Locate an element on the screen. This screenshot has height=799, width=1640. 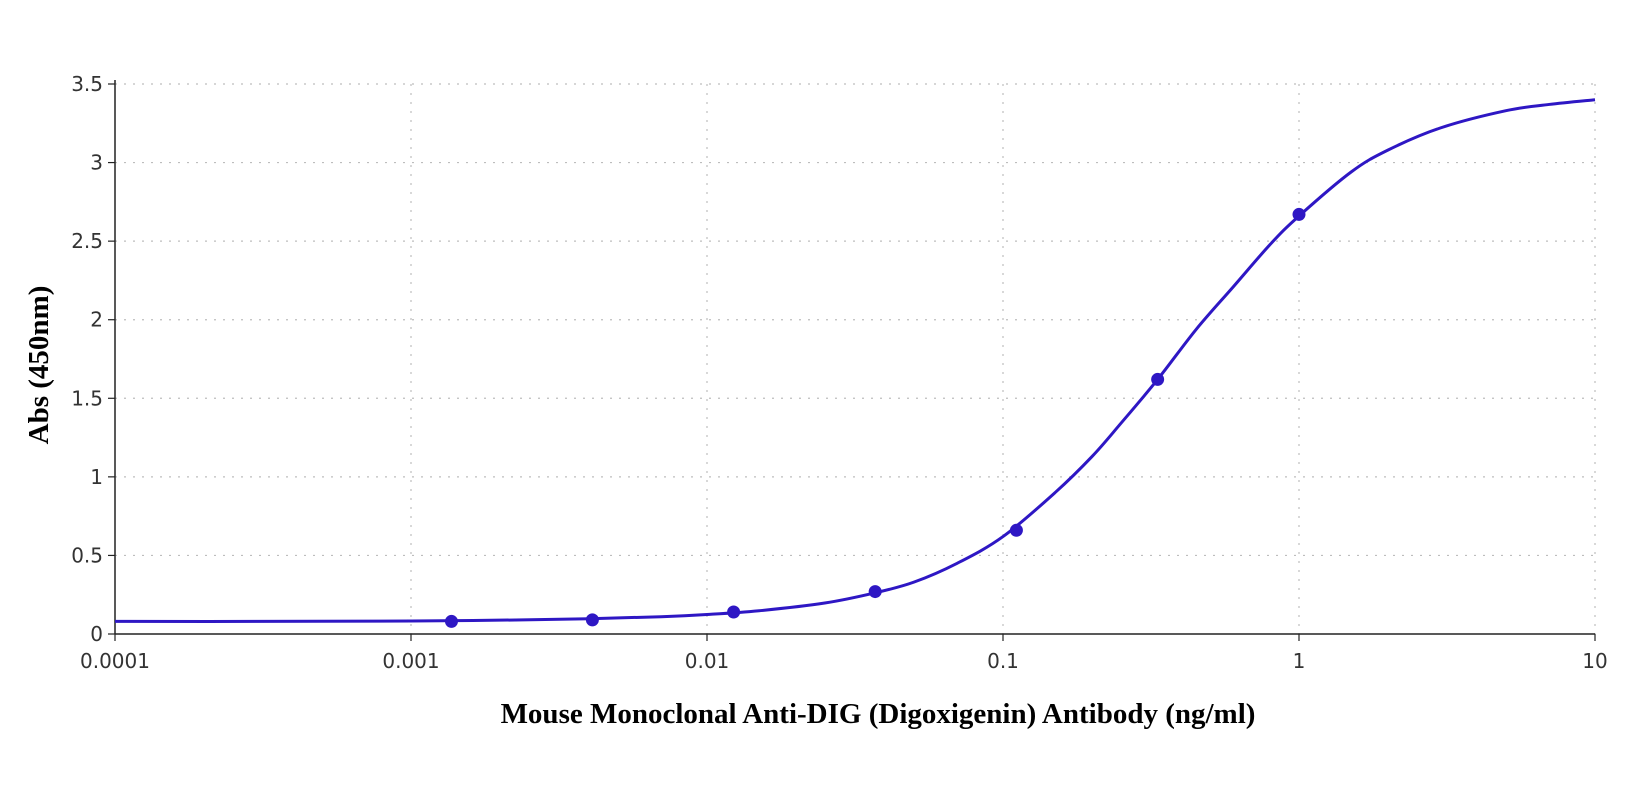
y-tick-label: 0 is located at coordinates (96, 634).